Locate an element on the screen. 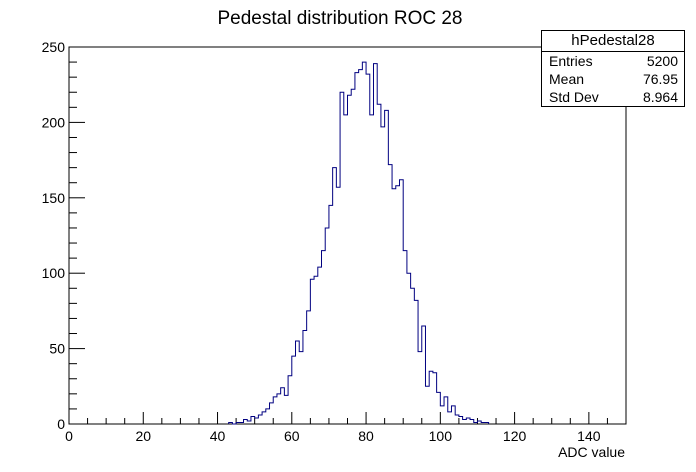 Image resolution: width=696 pixels, height=472 pixels. stats-row-entries: Entries 5200 is located at coordinates (613, 61).